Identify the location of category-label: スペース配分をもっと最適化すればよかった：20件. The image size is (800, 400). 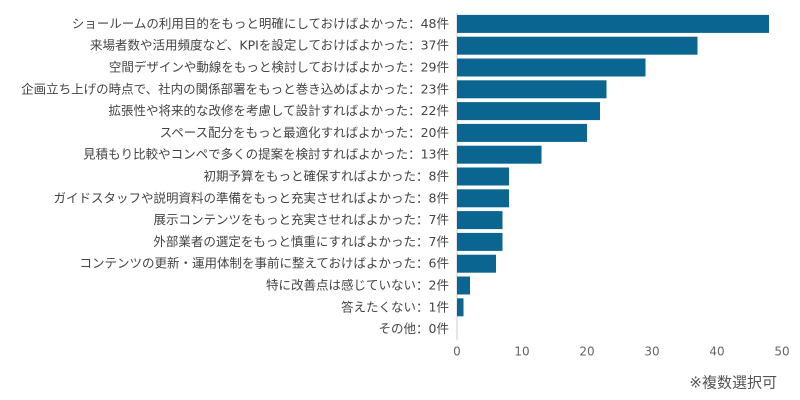
(304, 131).